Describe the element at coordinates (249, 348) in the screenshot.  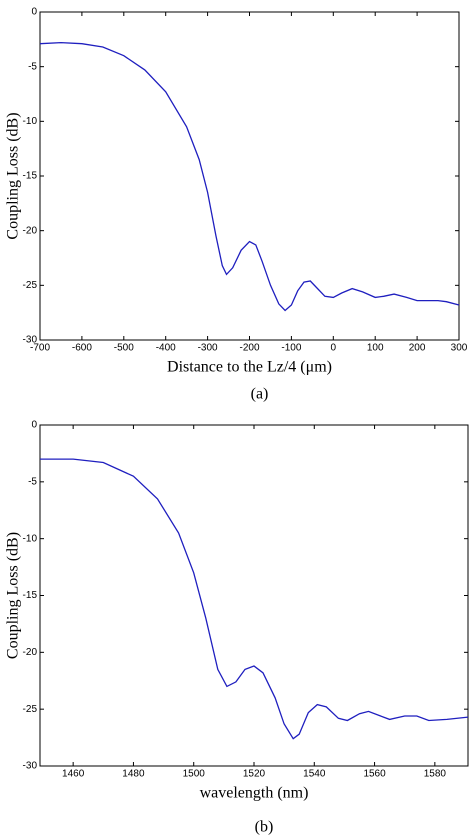
I see `x-tick-label: -200` at that location.